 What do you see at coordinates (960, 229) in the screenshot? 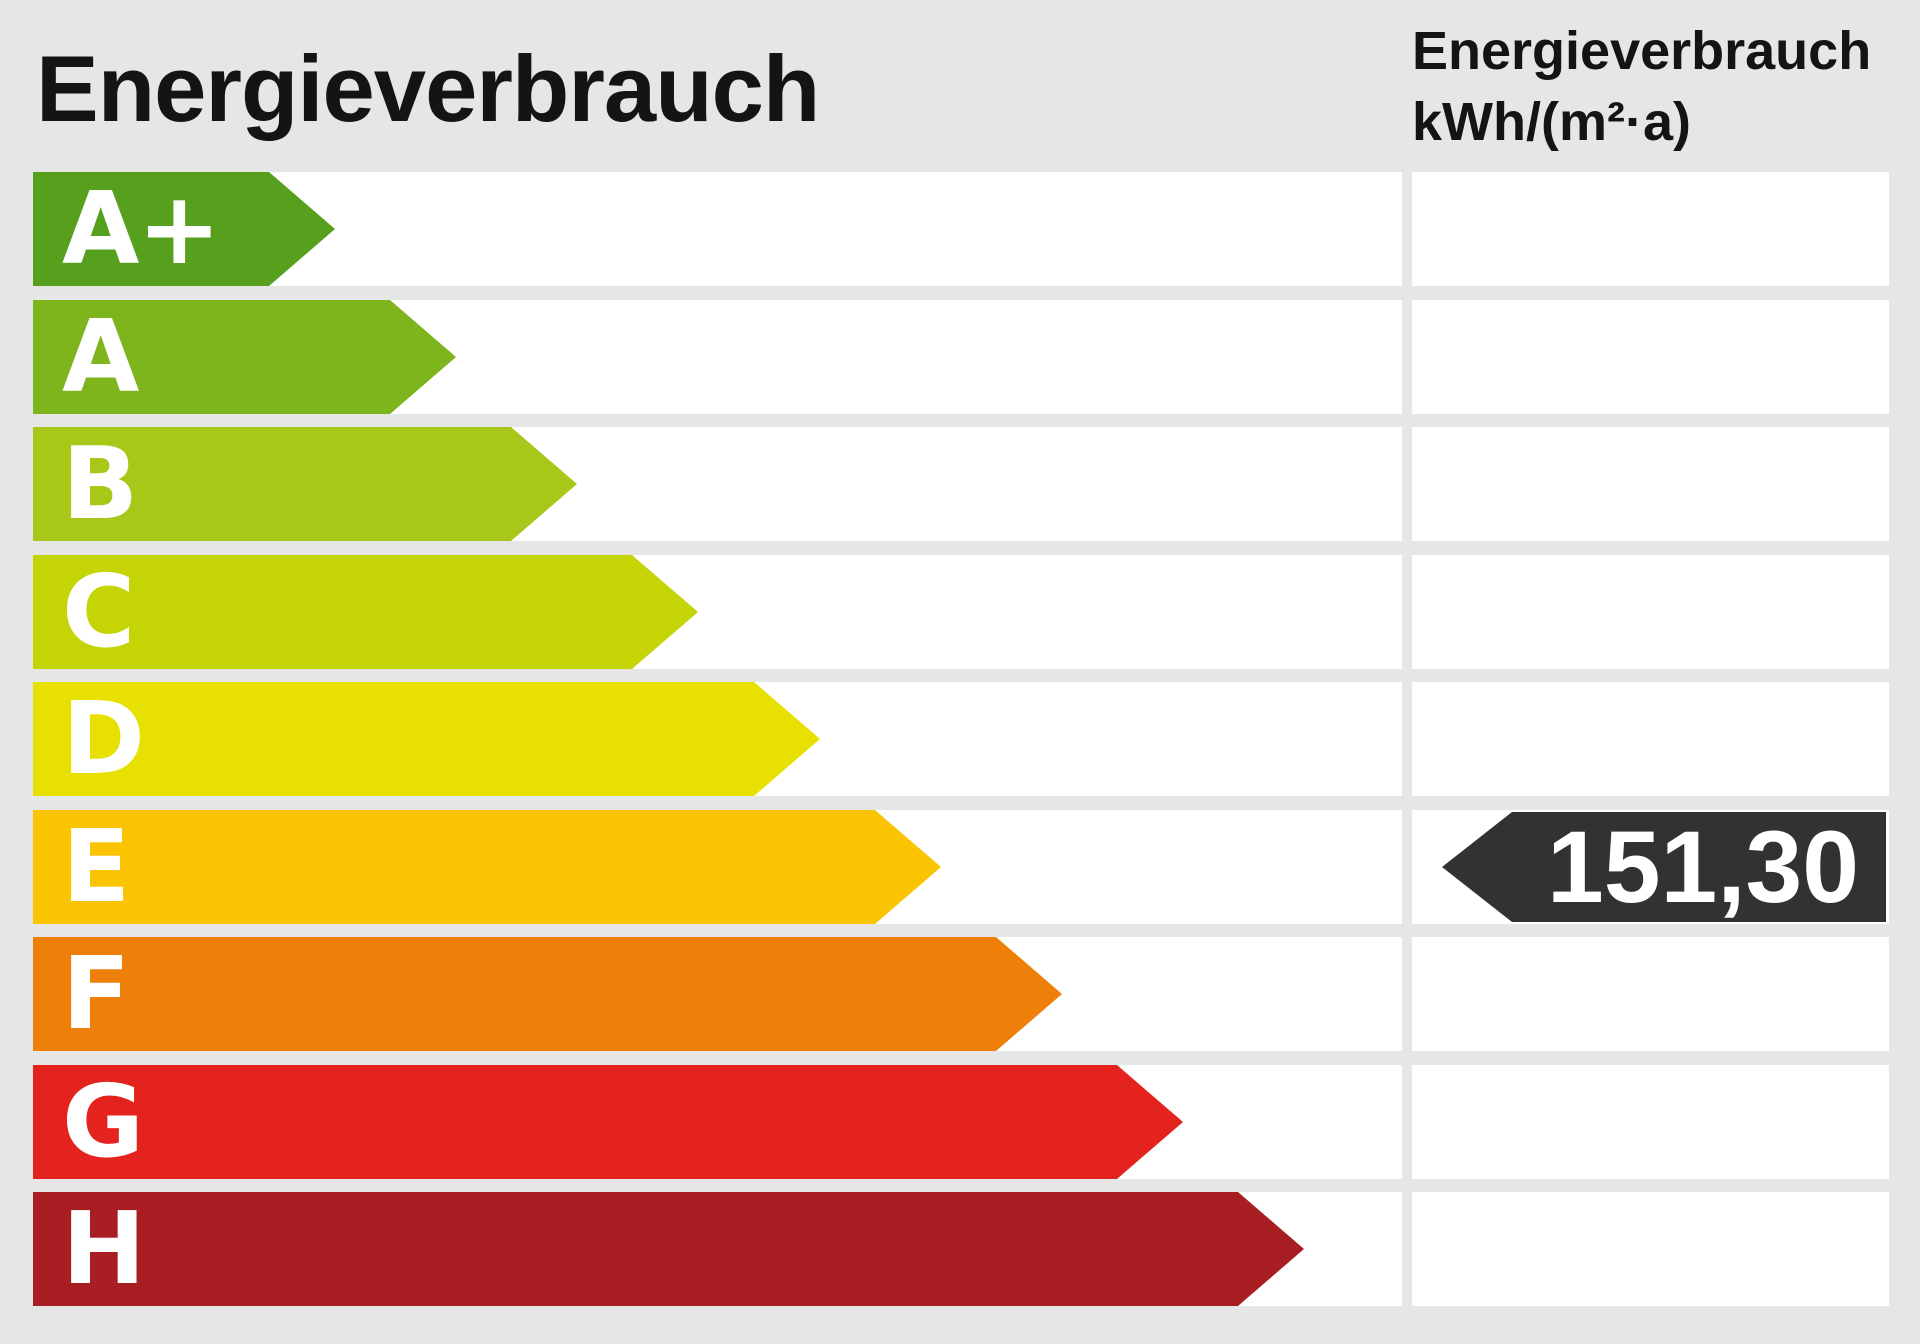
I see `scale-row-aplus: A+` at bounding box center [960, 229].